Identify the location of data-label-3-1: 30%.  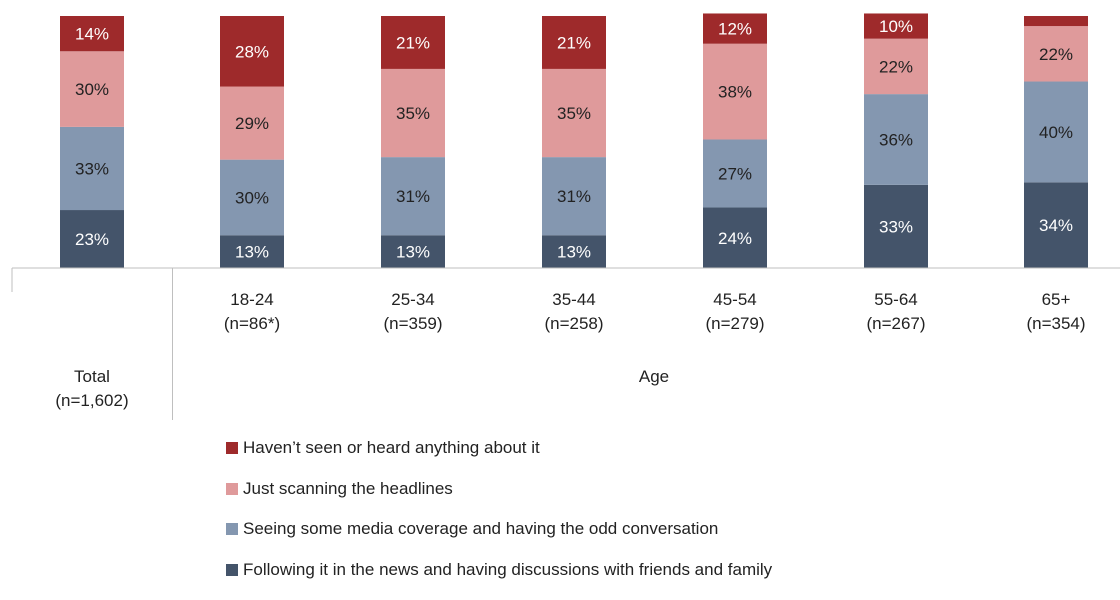
(92, 89).